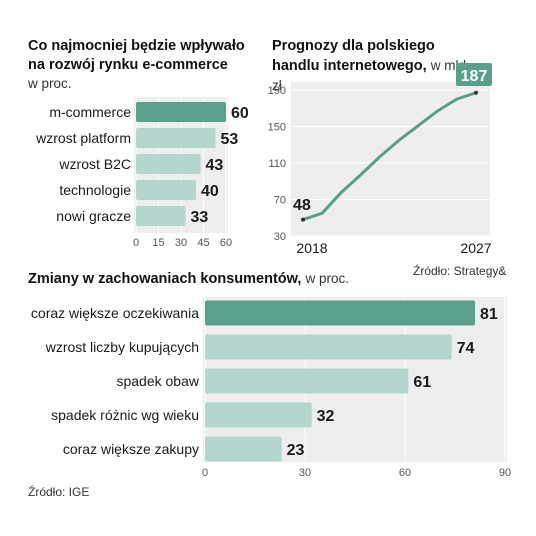  I want to click on chart2-annotations: 48 187, so click(392, 138).